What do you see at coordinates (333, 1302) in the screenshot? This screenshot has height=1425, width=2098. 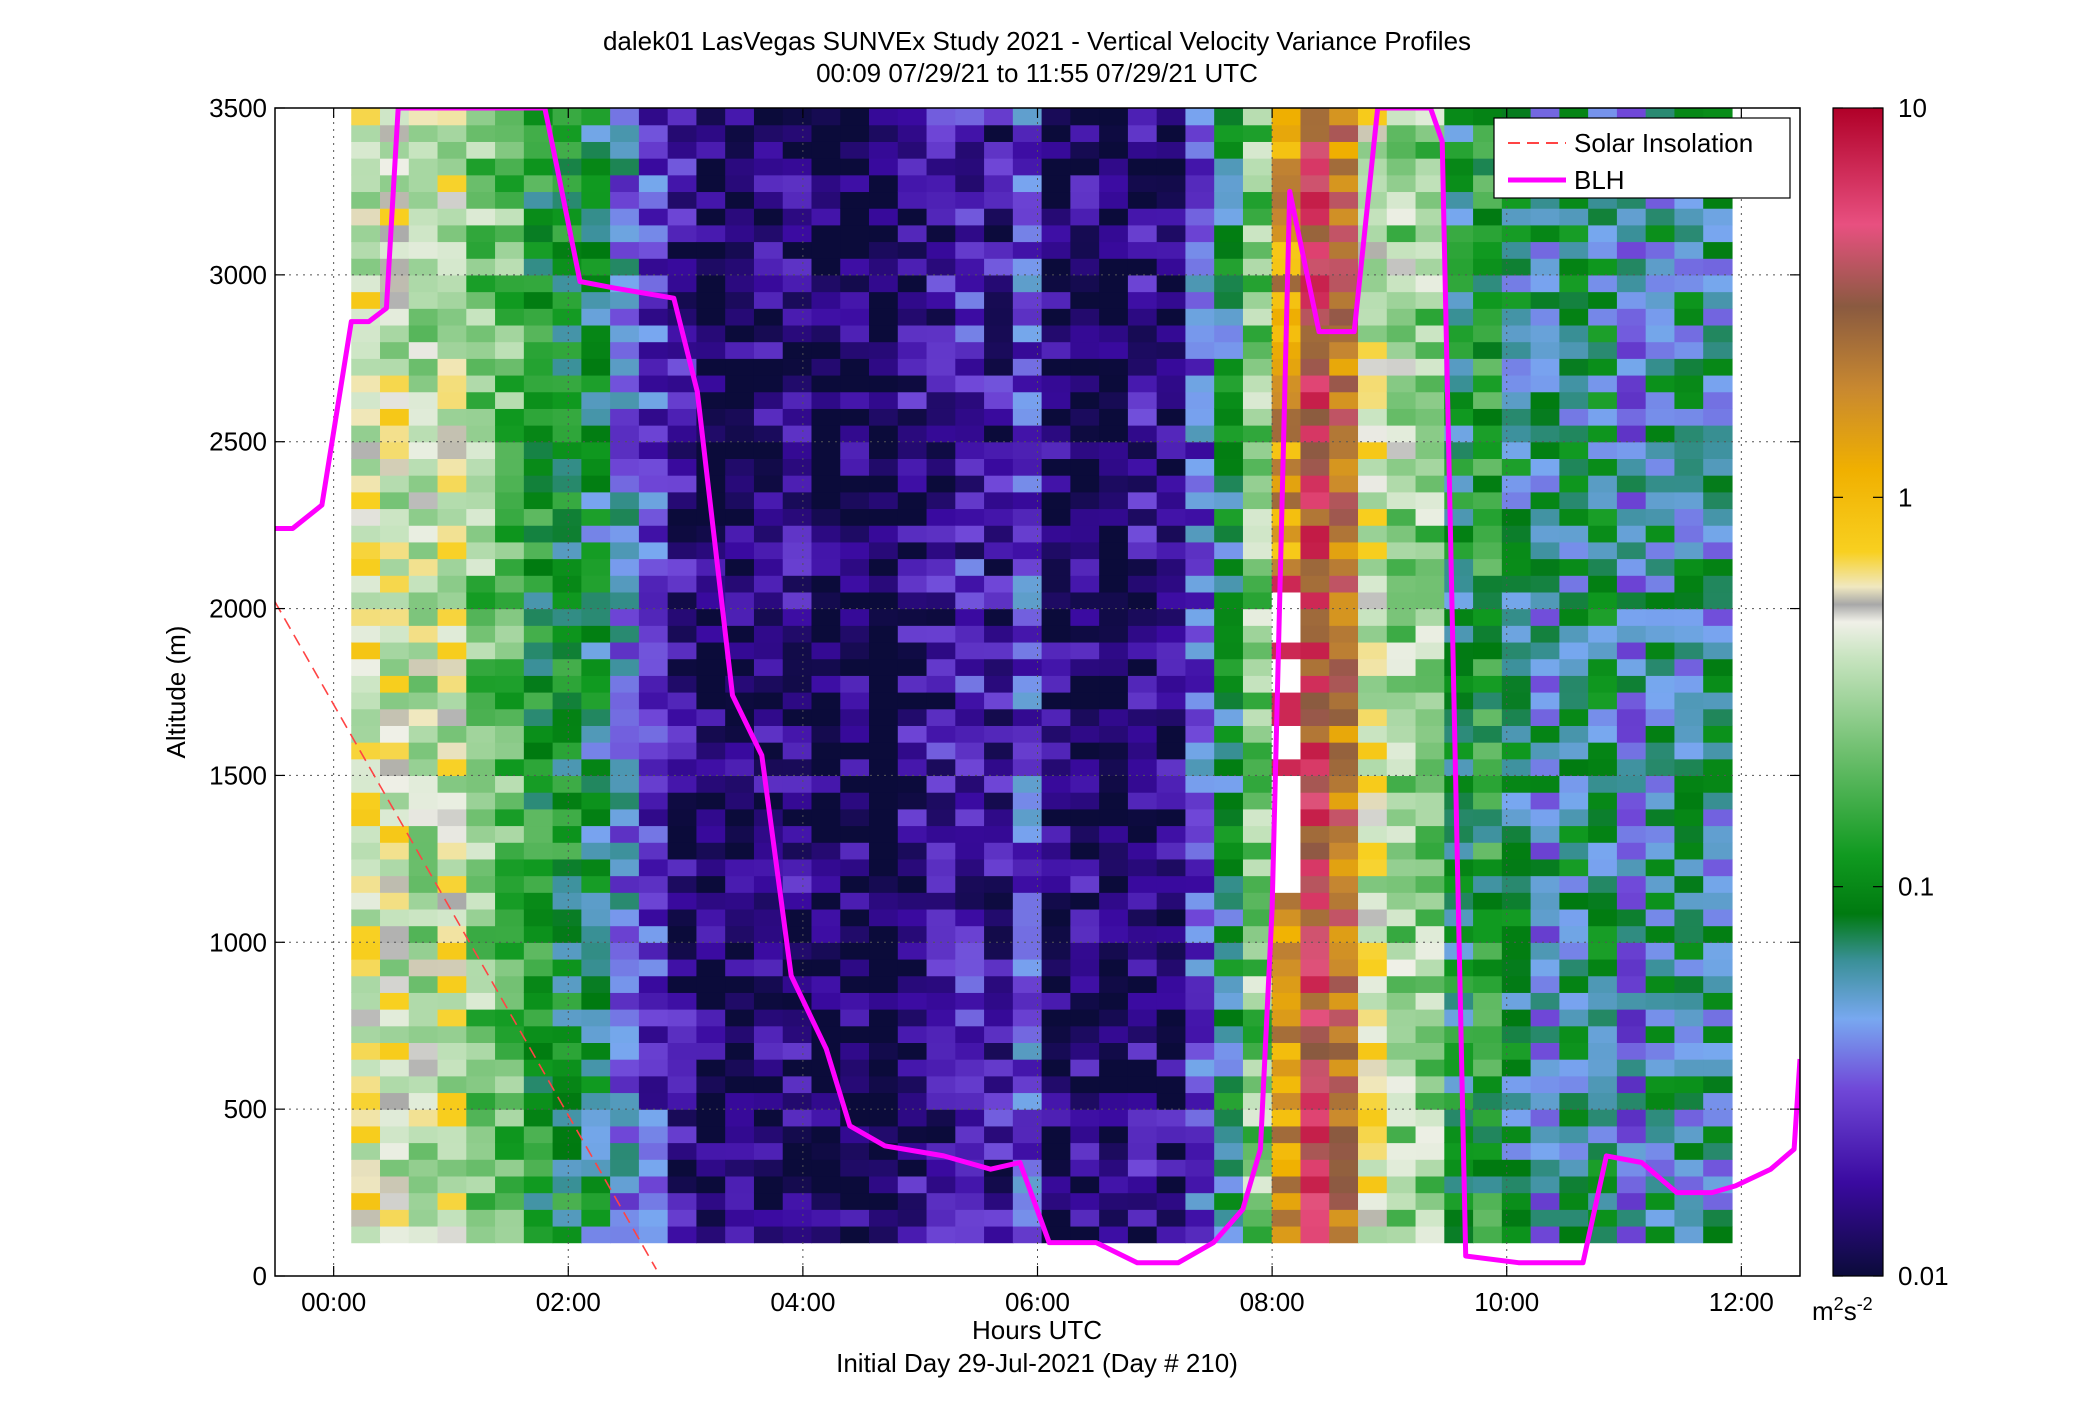 I see `x-tick-label: 00:00` at bounding box center [333, 1302].